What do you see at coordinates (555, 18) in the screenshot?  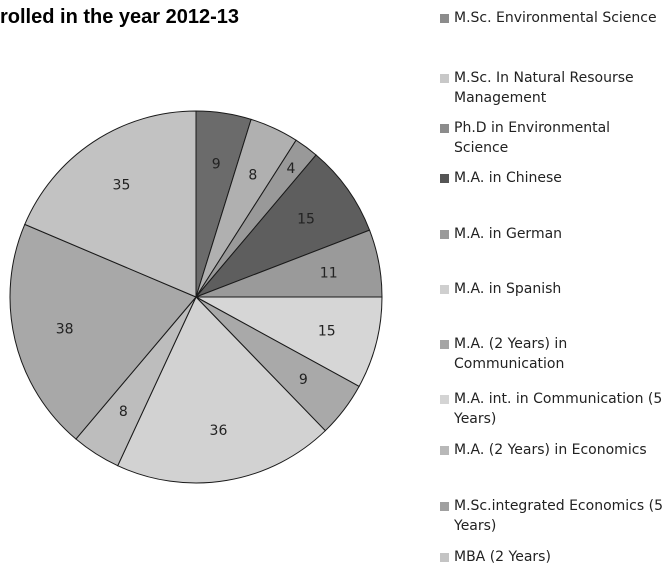 I see `legend-label: M.Sc. Environmental Science` at bounding box center [555, 18].